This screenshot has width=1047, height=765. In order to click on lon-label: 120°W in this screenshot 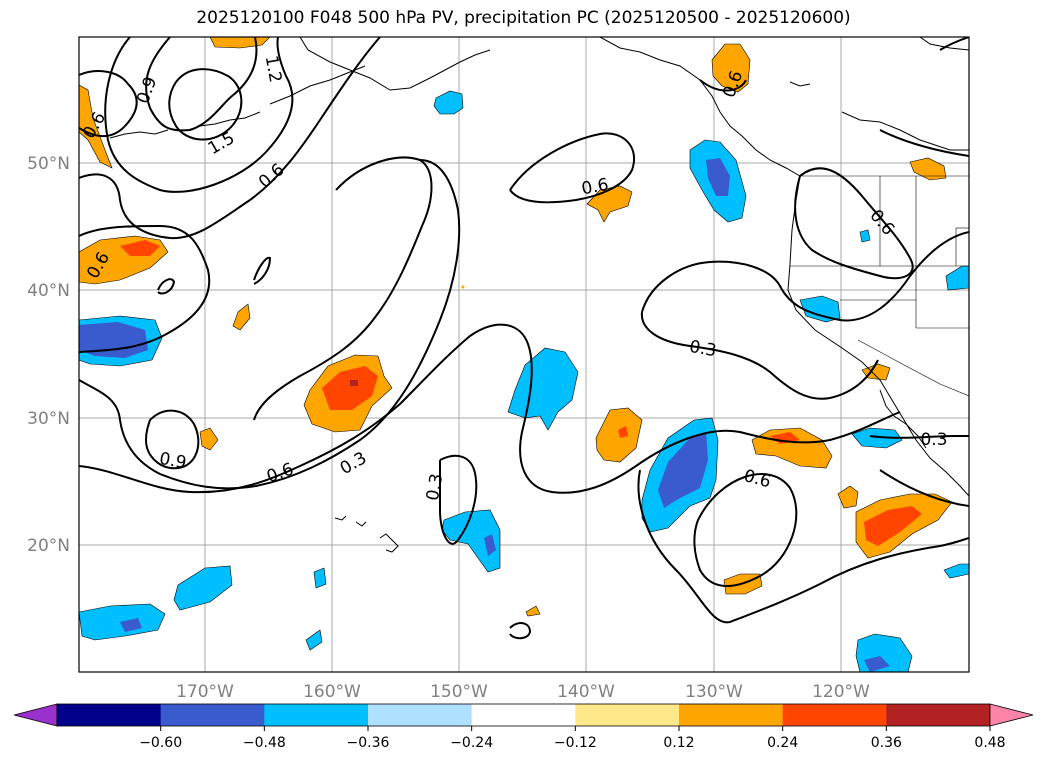, I will do `click(841, 692)`.